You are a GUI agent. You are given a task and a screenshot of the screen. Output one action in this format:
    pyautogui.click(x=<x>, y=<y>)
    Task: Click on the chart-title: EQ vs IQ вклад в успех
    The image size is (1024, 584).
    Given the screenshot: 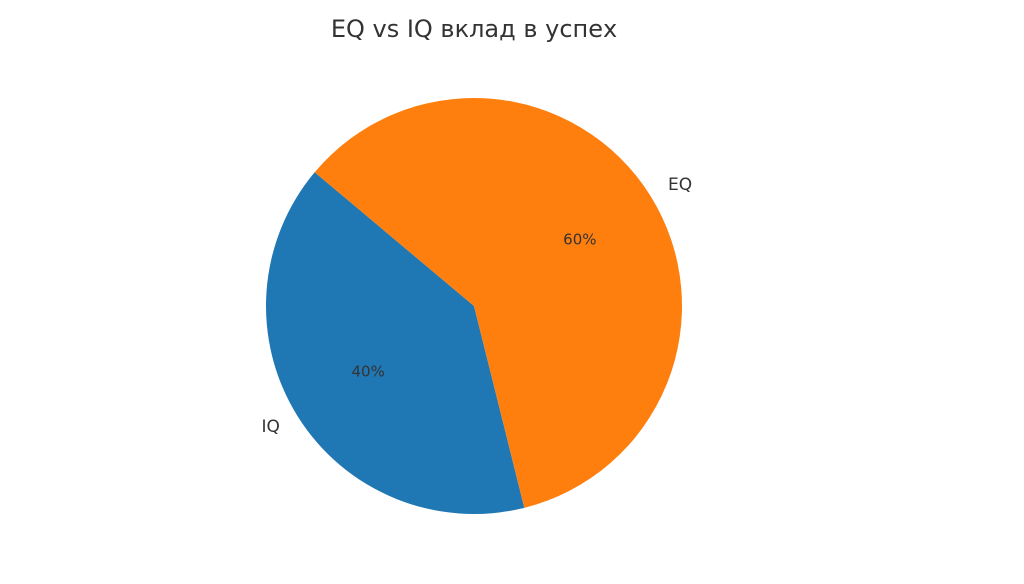 What is the action you would take?
    pyautogui.click(x=474, y=29)
    